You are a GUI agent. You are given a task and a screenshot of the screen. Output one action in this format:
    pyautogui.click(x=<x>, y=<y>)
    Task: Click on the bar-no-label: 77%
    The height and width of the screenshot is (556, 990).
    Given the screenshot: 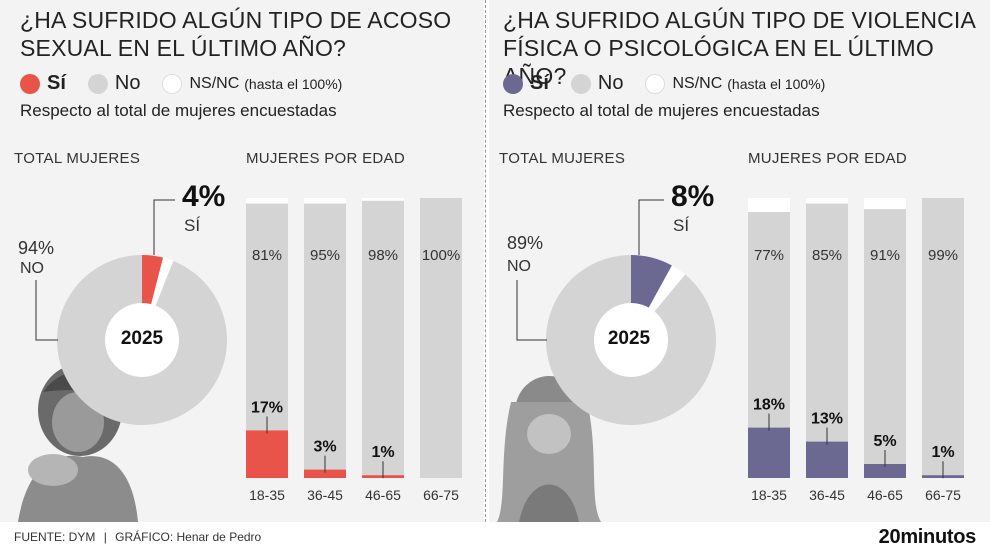 What is the action you would take?
    pyautogui.click(x=769, y=255)
    